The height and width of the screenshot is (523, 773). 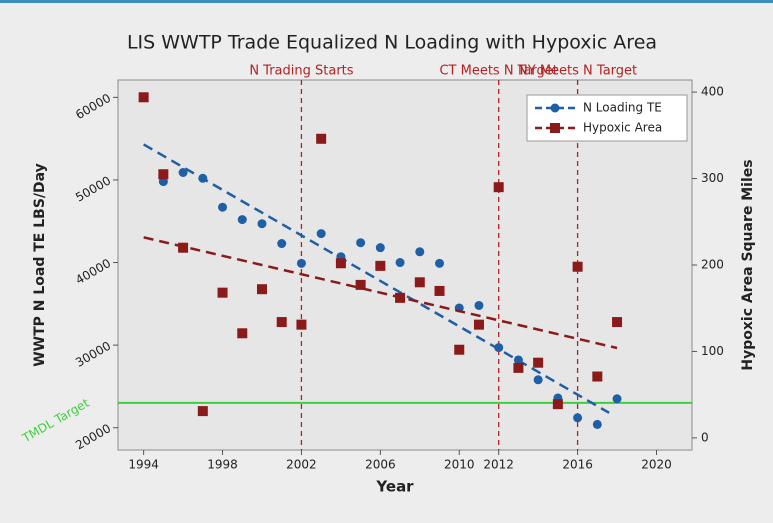 What do you see at coordinates (459, 465) in the screenshot?
I see `x-tick-label: 2010` at bounding box center [459, 465].